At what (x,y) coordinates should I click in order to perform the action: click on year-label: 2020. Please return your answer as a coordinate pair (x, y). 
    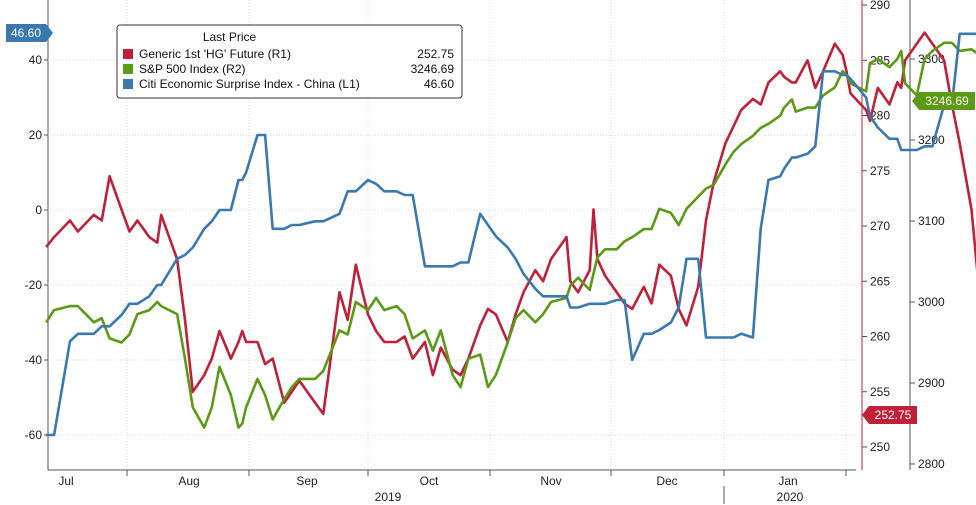
    Looking at the image, I should click on (790, 497).